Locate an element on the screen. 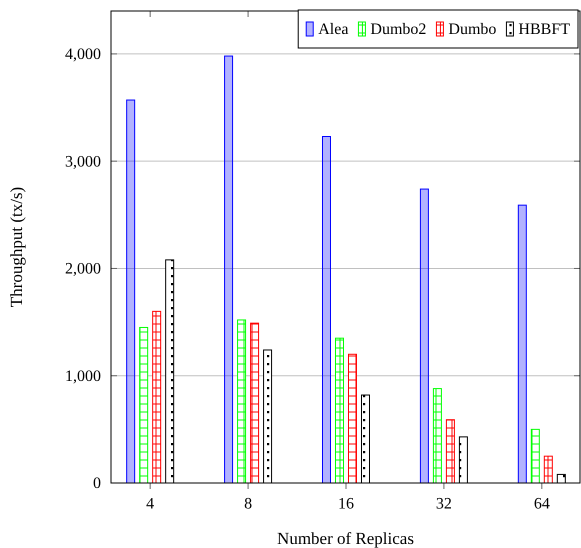 The width and height of the screenshot is (581, 548). y-tick-label: 1,000 is located at coordinates (83, 376).